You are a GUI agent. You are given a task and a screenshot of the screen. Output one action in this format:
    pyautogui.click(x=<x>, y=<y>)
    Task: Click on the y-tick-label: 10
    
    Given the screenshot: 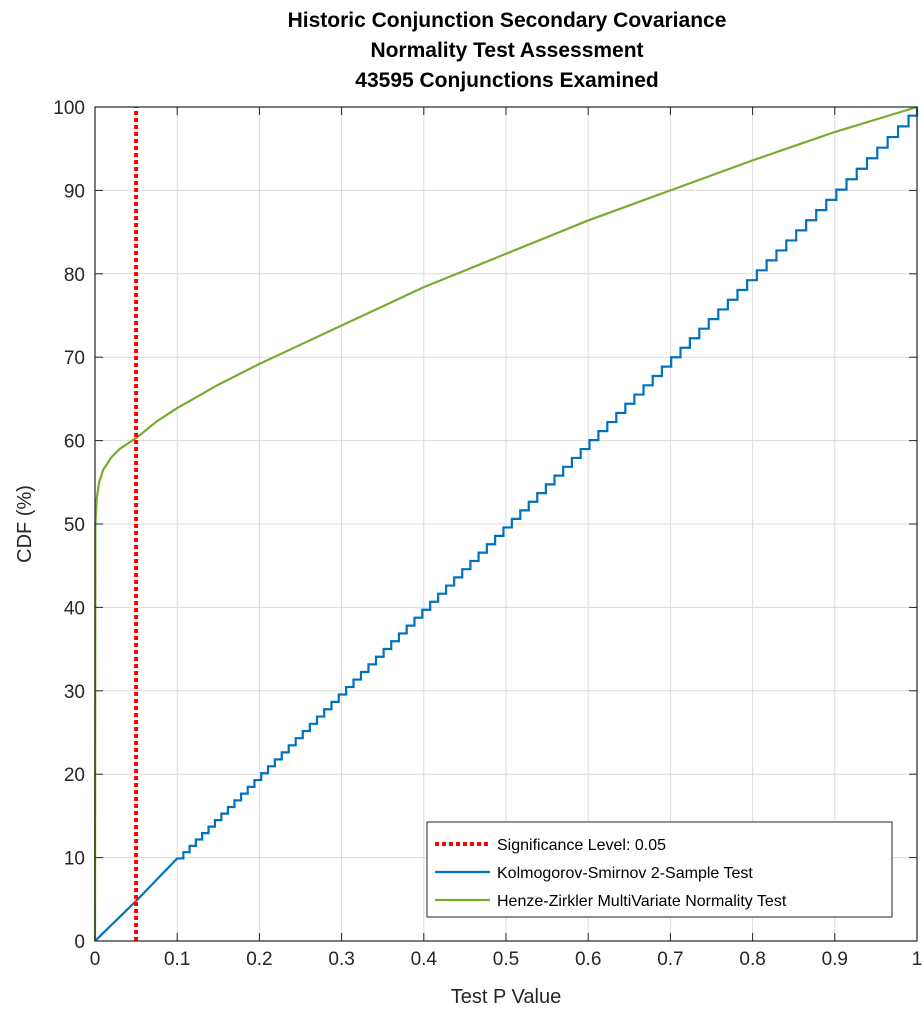 What is the action you would take?
    pyautogui.click(x=74, y=859)
    